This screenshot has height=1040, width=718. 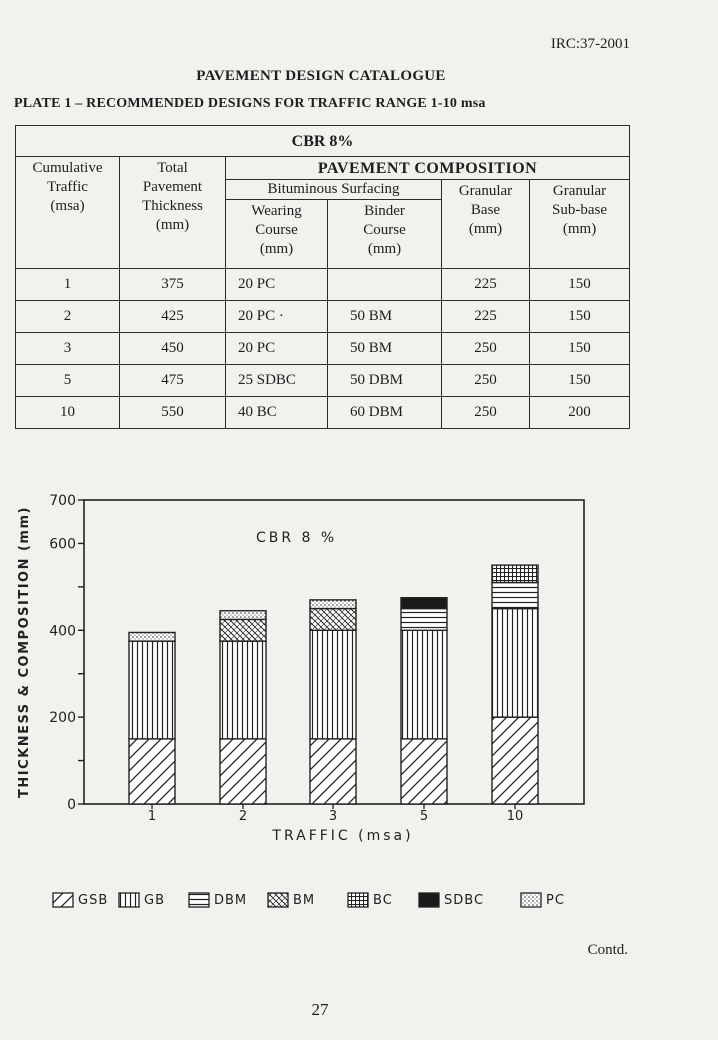 What do you see at coordinates (383, 900) in the screenshot?
I see `legend-label: BC` at bounding box center [383, 900].